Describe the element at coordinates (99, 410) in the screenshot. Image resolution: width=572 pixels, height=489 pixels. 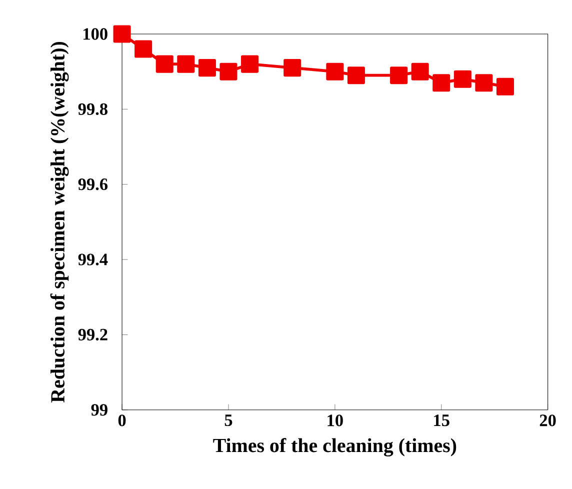
I see `y-tick-label: 99` at that location.